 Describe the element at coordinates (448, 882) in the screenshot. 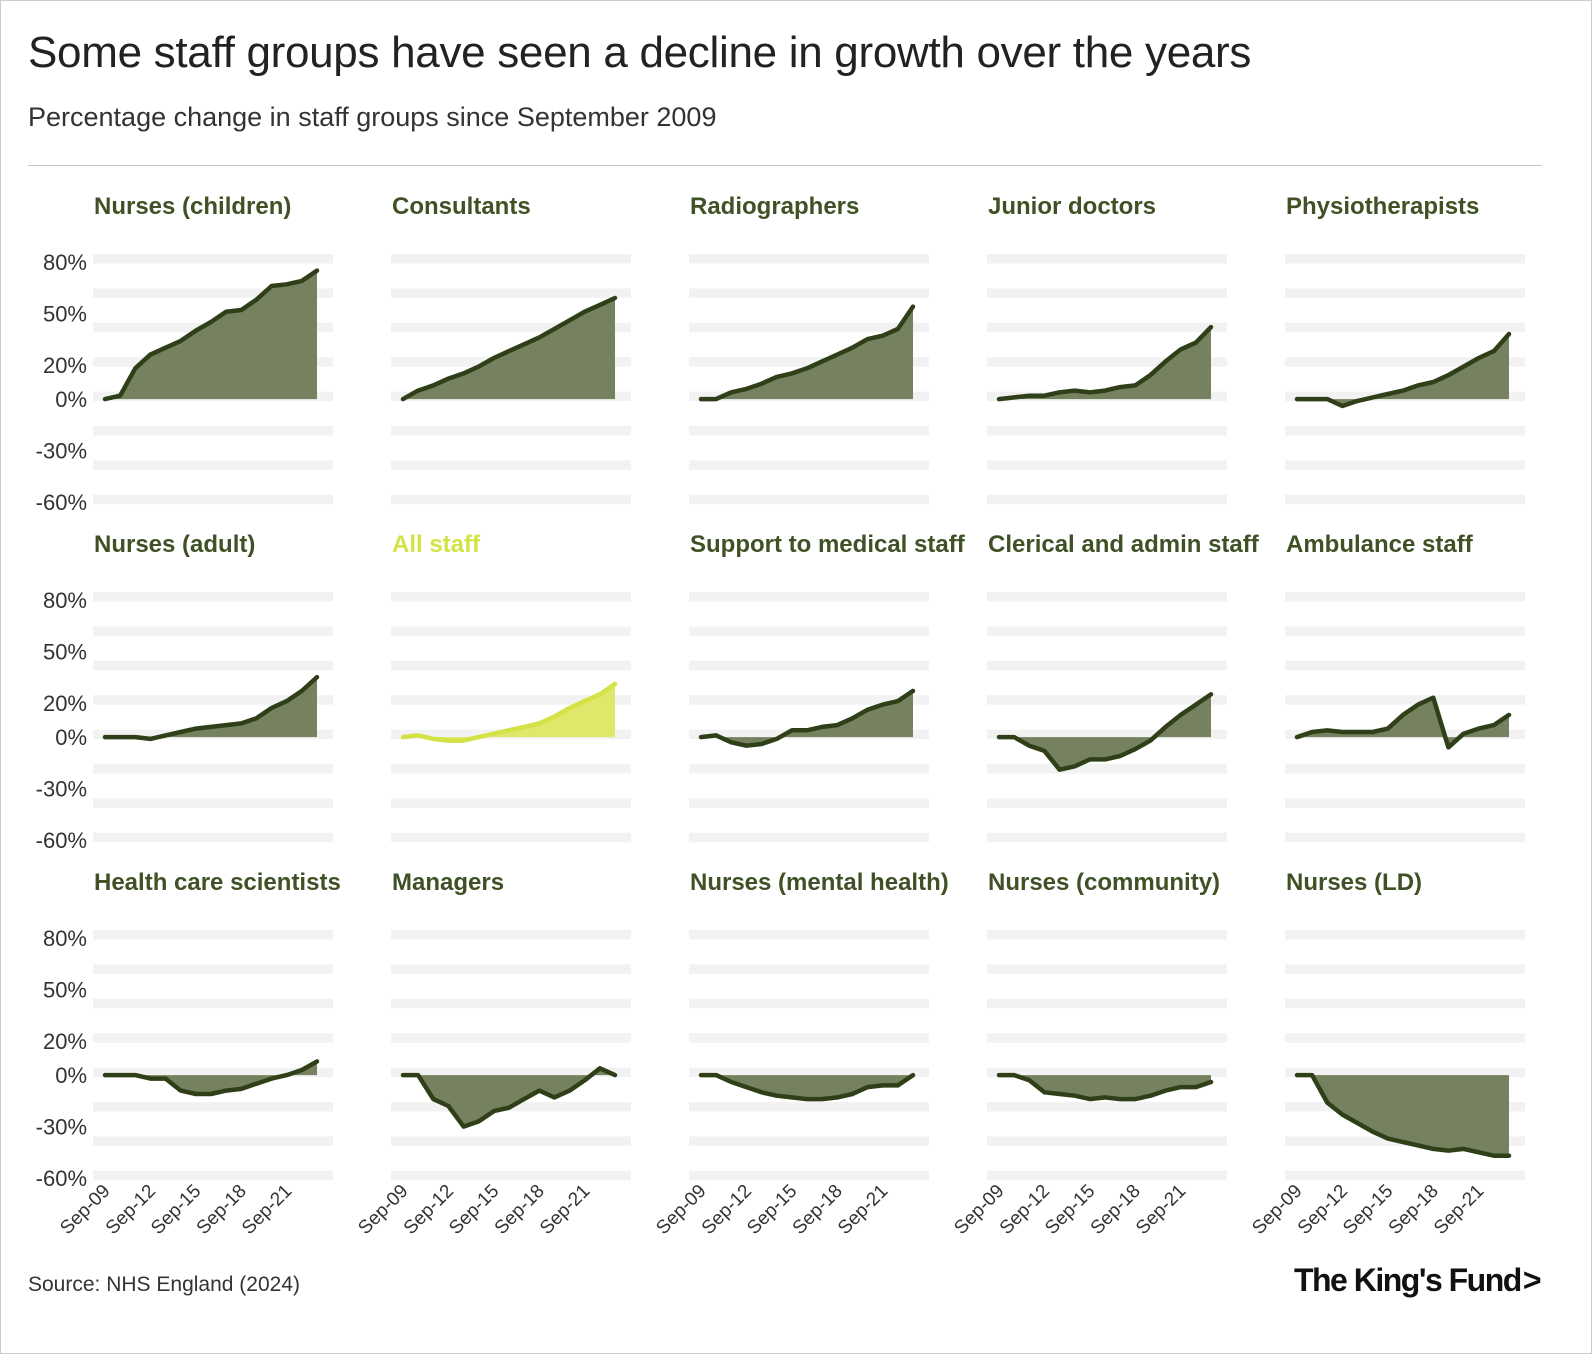

I see `panel-title: Managers` at that location.